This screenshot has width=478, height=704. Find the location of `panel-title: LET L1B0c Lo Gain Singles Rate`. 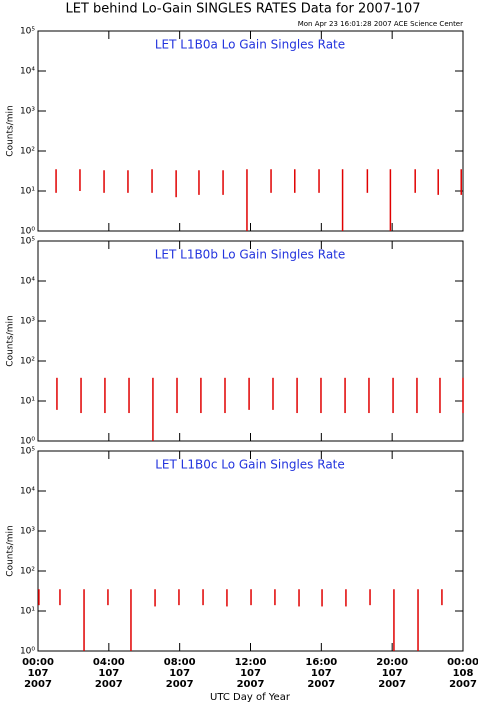

panel-title: LET L1B0c Lo Gain Singles Rate is located at coordinates (250, 465).